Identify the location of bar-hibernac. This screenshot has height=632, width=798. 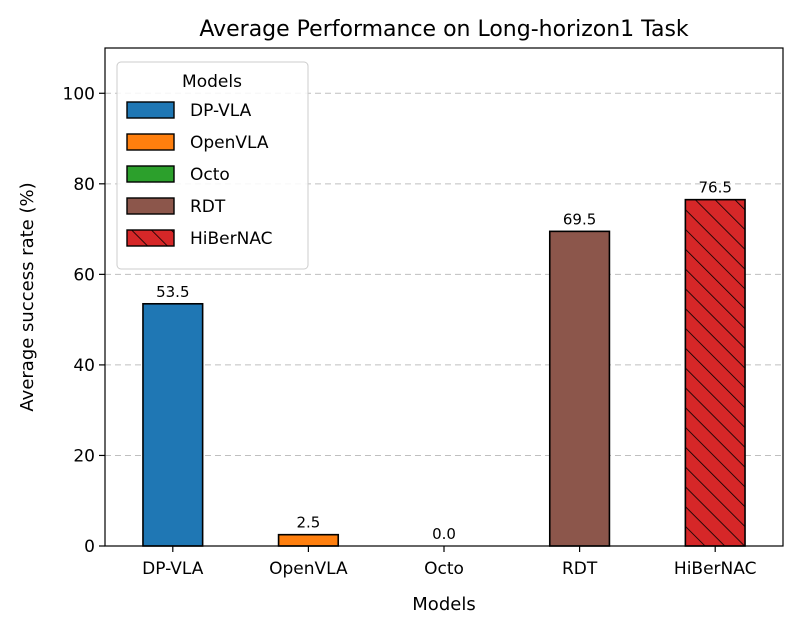
(715, 372).